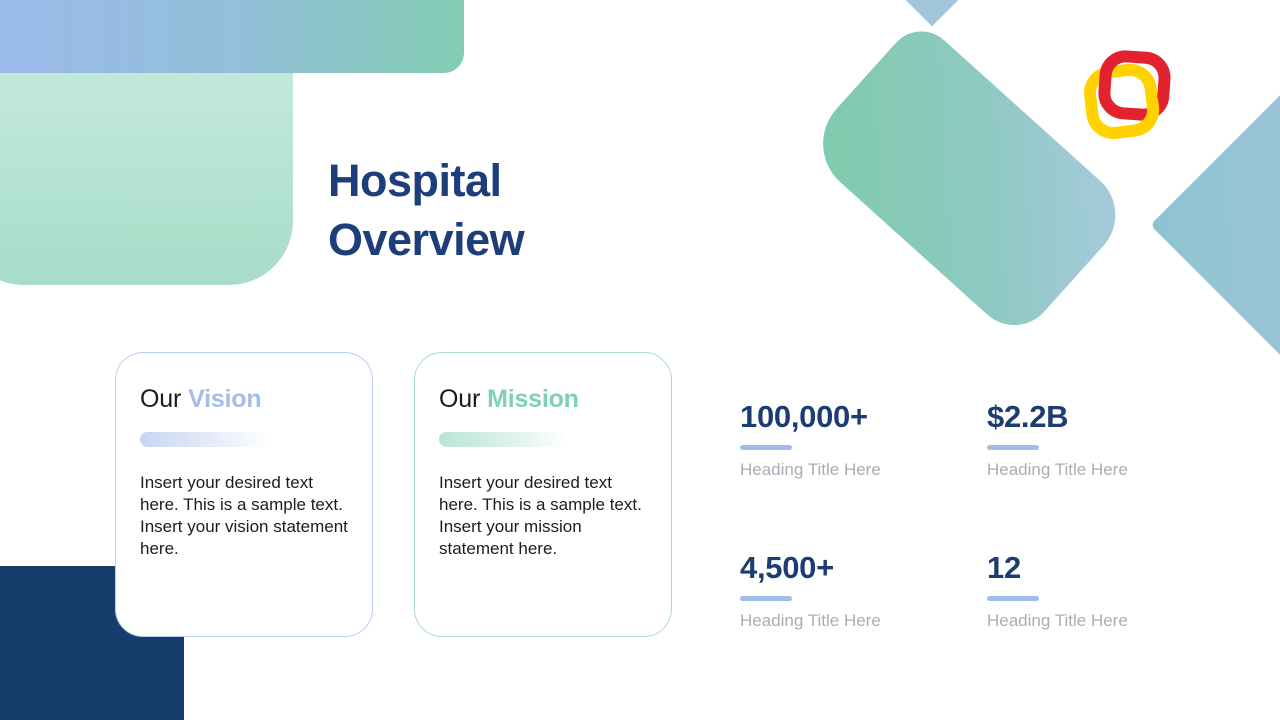  I want to click on page-title: Hospital Overview, so click(426, 210).